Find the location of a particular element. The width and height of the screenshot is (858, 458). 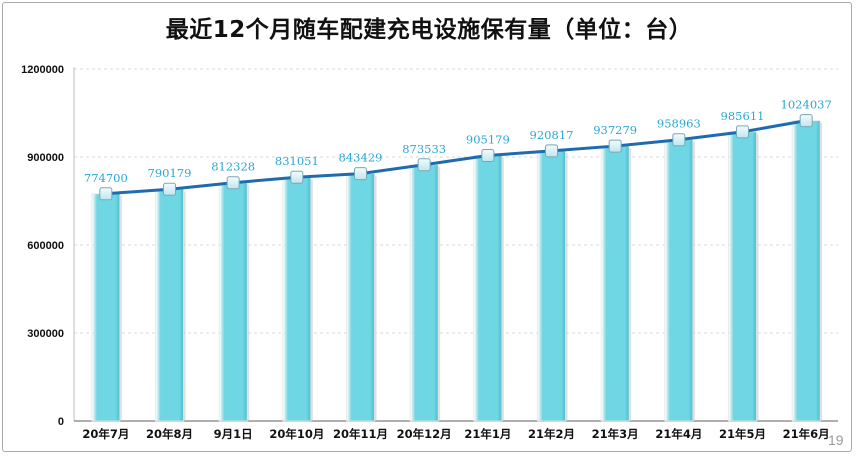

x-tick-label: 21年6月 is located at coordinates (806, 434).